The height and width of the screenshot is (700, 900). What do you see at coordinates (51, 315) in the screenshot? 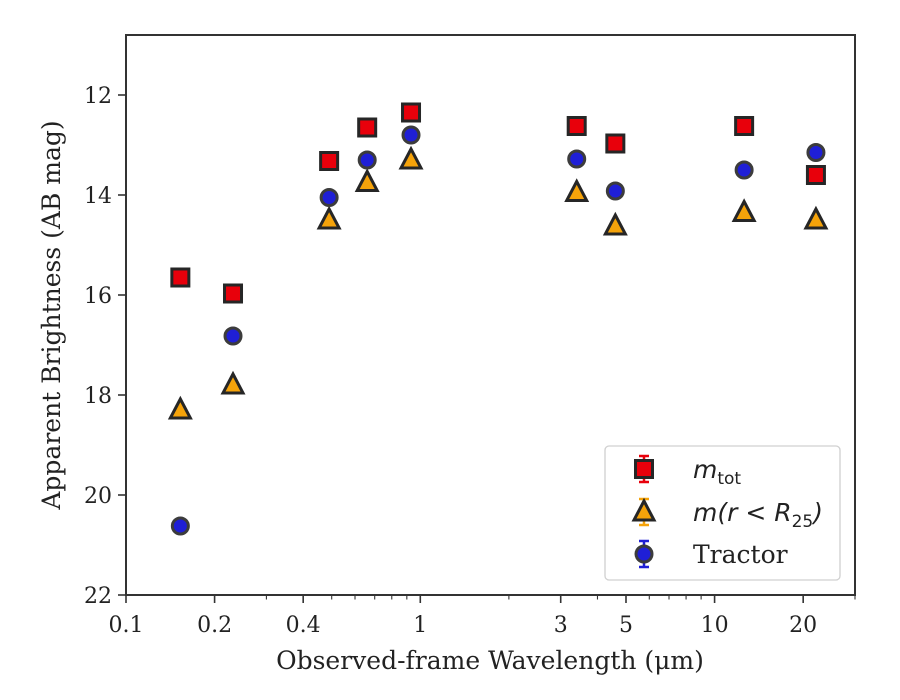
I see `y-axis-title: Apparent Brightness (AB mag)` at bounding box center [51, 315].